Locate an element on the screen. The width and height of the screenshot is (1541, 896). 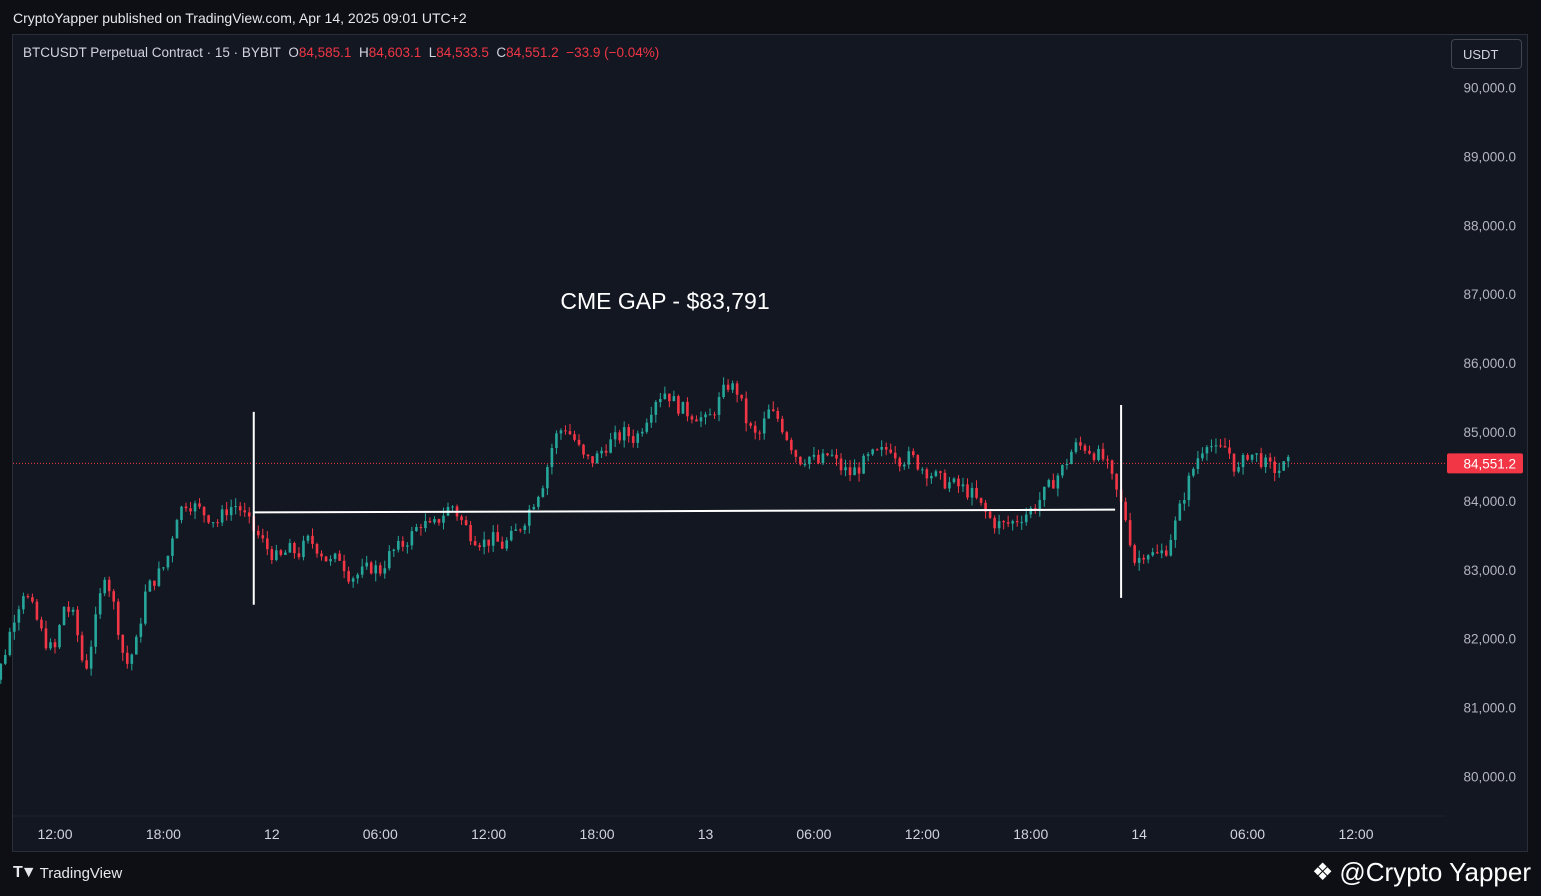
y-tick-label: 90,000.0 is located at coordinates (1489, 88).